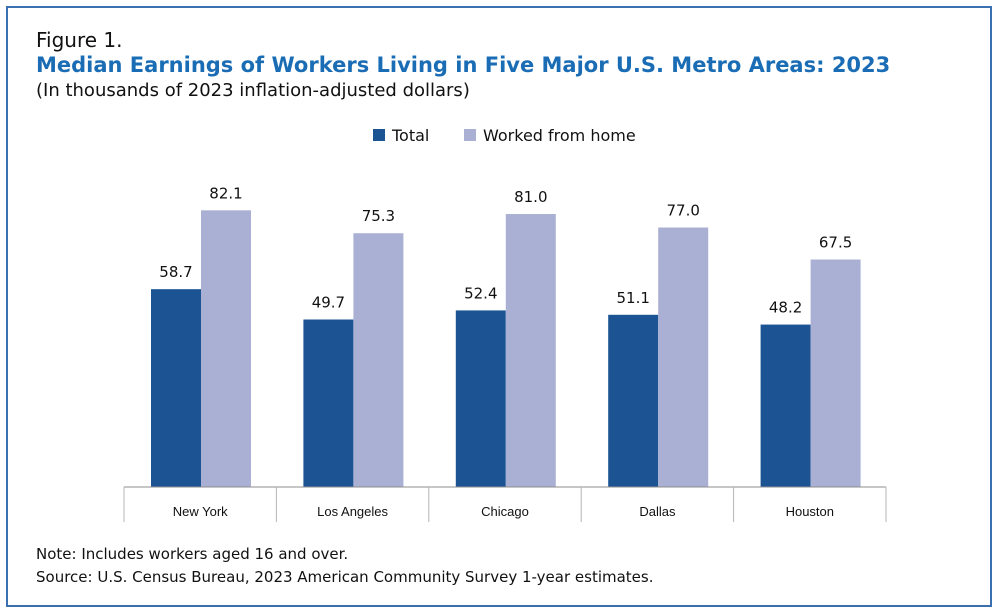 The width and height of the screenshot is (1000, 615). What do you see at coordinates (480, 398) in the screenshot?
I see `bar-total-chicago` at bounding box center [480, 398].